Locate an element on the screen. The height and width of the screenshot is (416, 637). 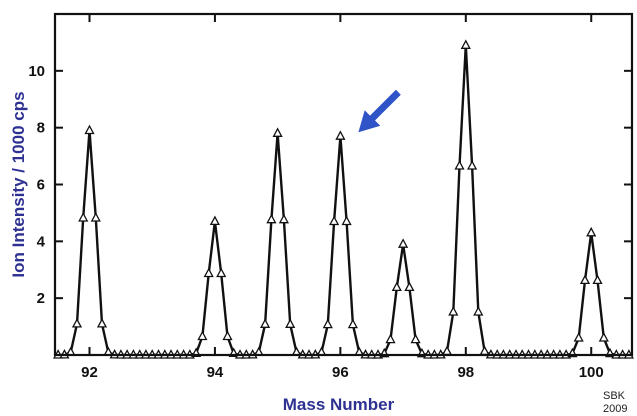
y-axis-title: Ion Intensity / 1000 cps is located at coordinates (18, 184).